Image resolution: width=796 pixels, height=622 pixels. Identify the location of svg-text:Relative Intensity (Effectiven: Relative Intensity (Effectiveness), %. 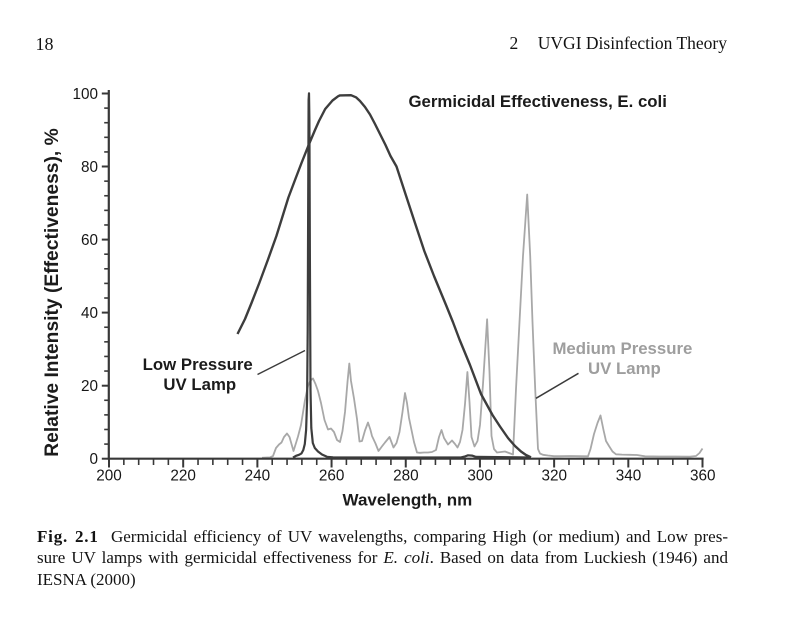
(52, 292).